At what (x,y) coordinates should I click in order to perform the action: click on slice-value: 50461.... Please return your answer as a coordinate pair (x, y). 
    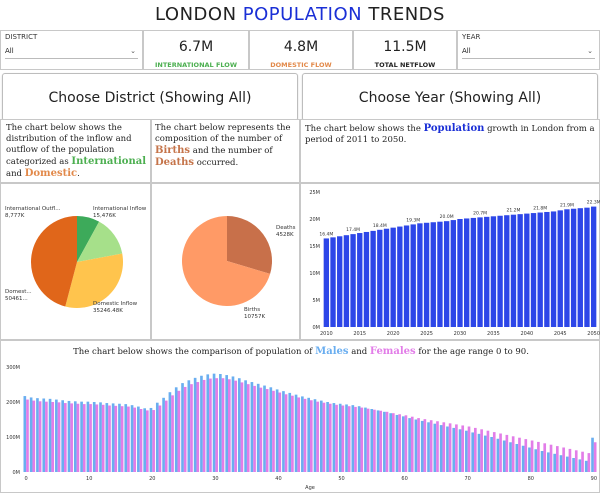
    Looking at the image, I should click on (16, 299).